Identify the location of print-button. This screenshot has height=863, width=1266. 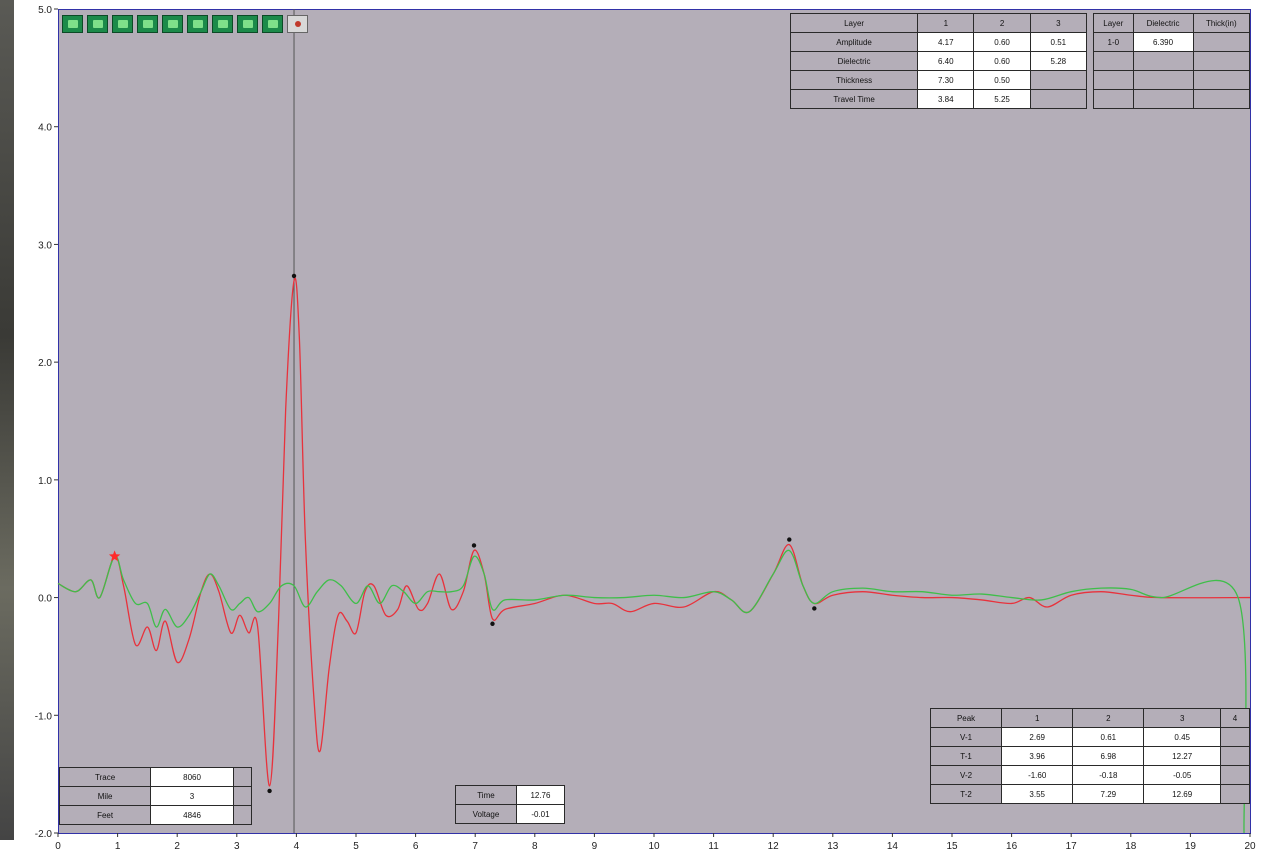
(247, 24).